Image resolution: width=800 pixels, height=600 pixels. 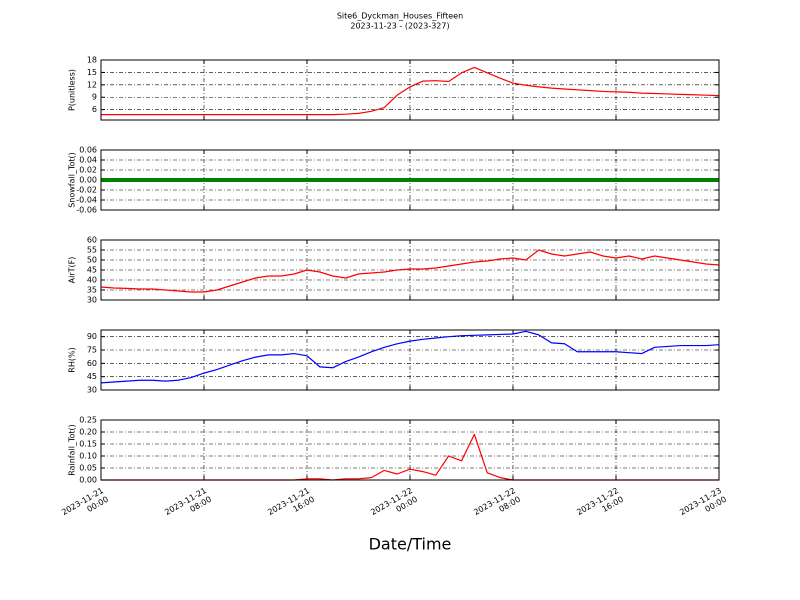 What do you see at coordinates (86, 210) in the screenshot?
I see `y-tick-label: -0.06` at bounding box center [86, 210].